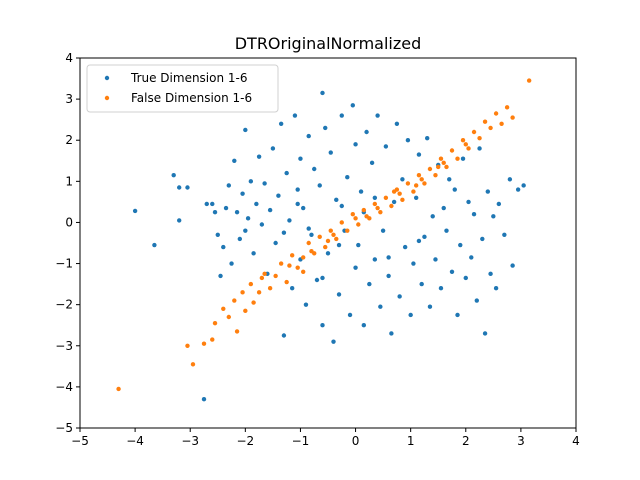 This screenshot has width=640, height=480. What do you see at coordinates (135, 441) in the screenshot?
I see `x-tick-label: −4` at bounding box center [135, 441].